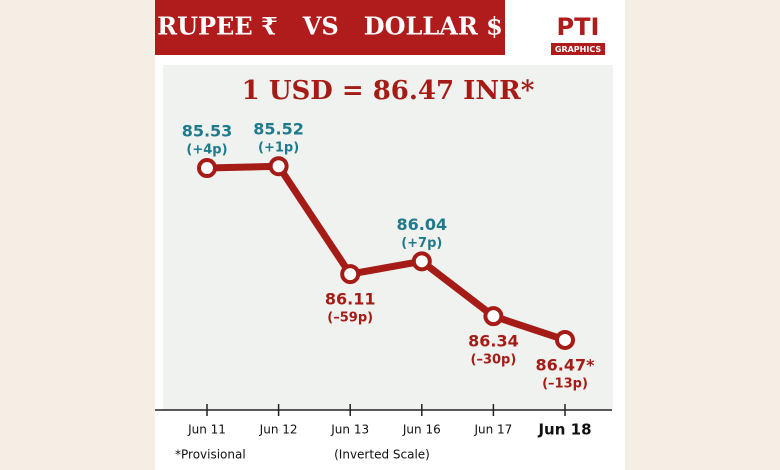 This screenshot has width=780, height=470. I want to click on change-label: (+4p), so click(206, 150).